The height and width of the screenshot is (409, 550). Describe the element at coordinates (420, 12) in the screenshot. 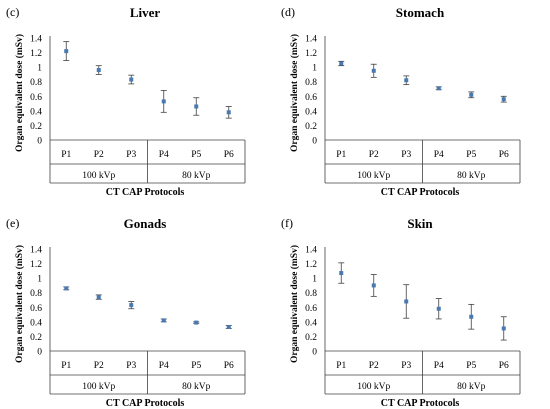

I see `chart-title: Stomach` at that location.